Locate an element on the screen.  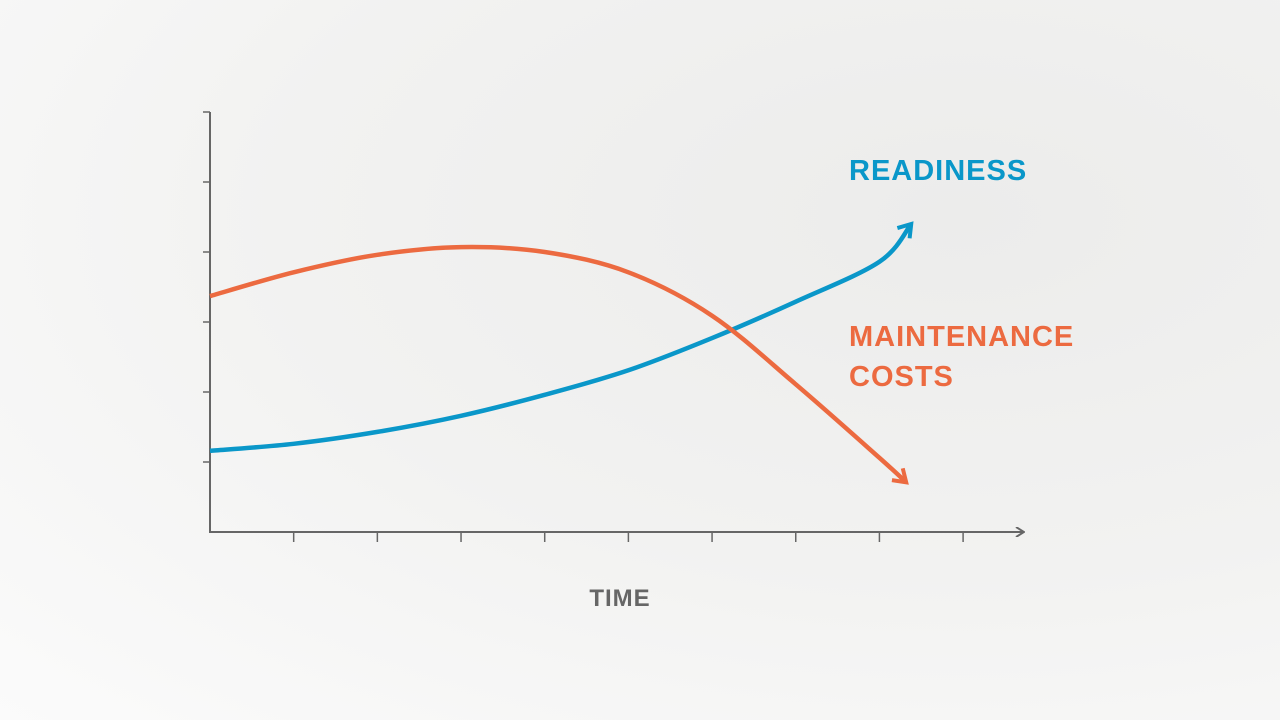
series-label: READINESS is located at coordinates (938, 171).